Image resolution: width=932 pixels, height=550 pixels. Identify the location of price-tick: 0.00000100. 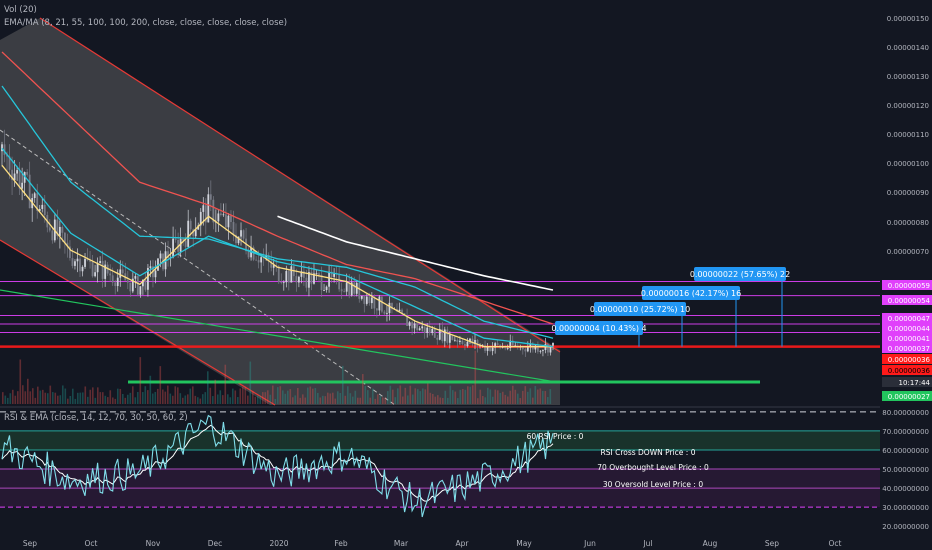
(908, 164).